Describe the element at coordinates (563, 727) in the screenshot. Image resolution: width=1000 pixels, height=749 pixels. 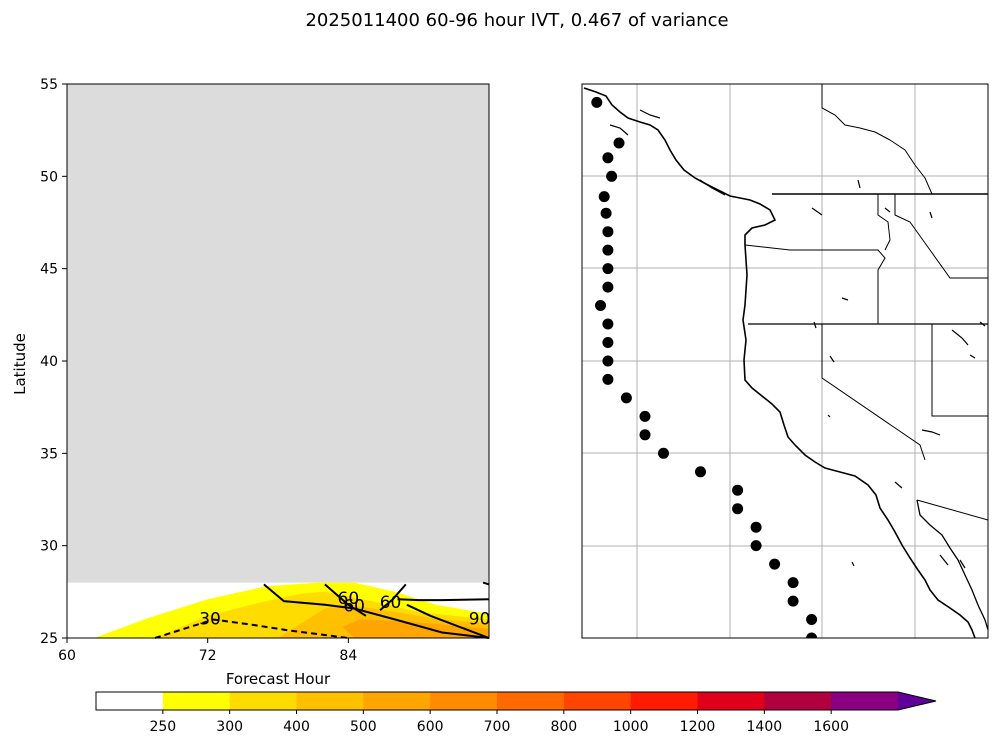
I see `colorbar-tick-label: 800` at that location.